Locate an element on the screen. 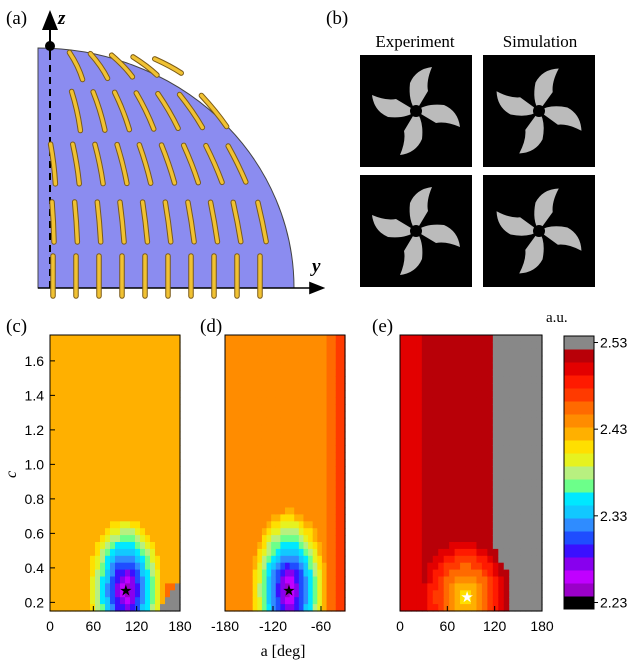  x-tick-label: 0 is located at coordinates (50, 626).